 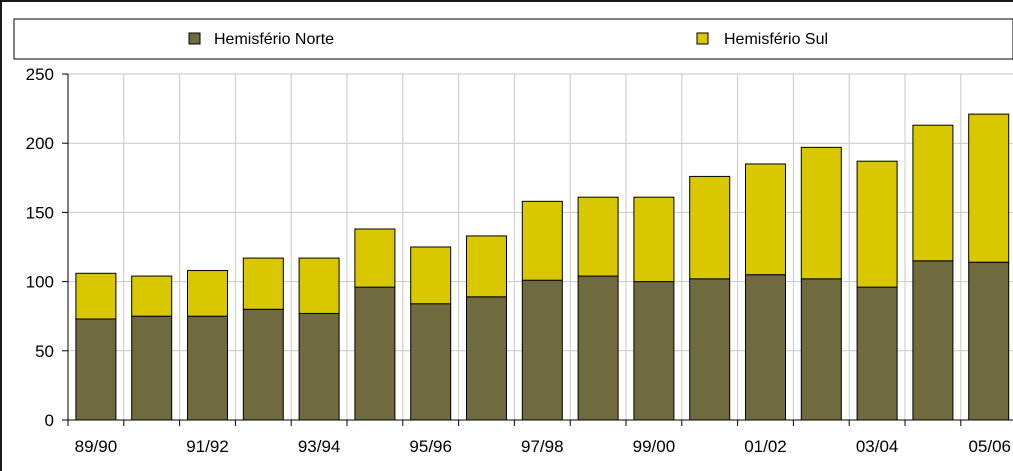 What do you see at coordinates (765, 446) in the screenshot?
I see `x-tick-label: 01/02` at bounding box center [765, 446].